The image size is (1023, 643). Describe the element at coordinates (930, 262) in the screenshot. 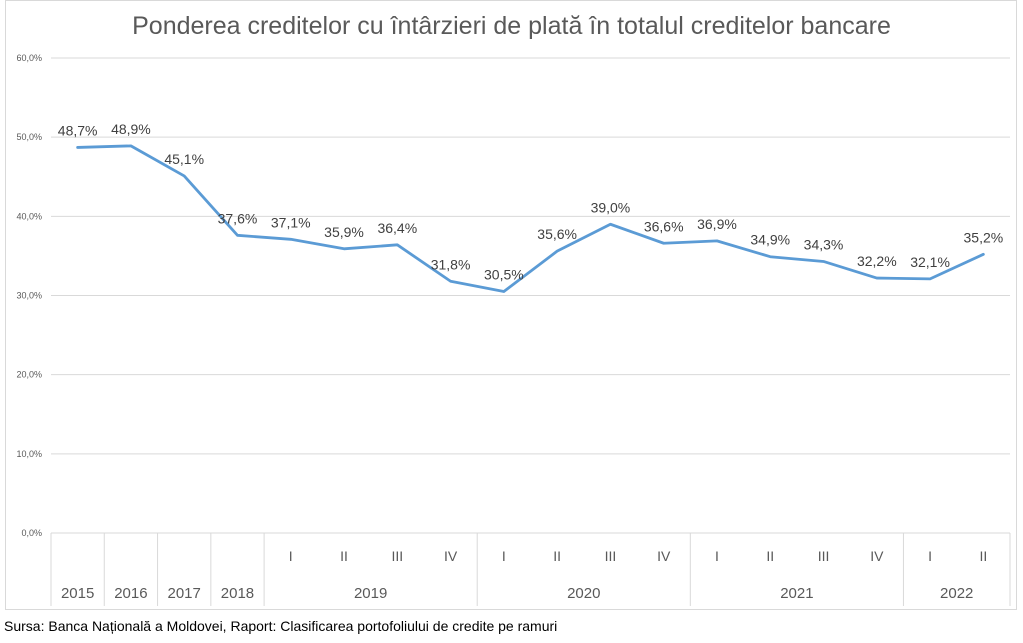

I see `data-label: 32,1%` at that location.